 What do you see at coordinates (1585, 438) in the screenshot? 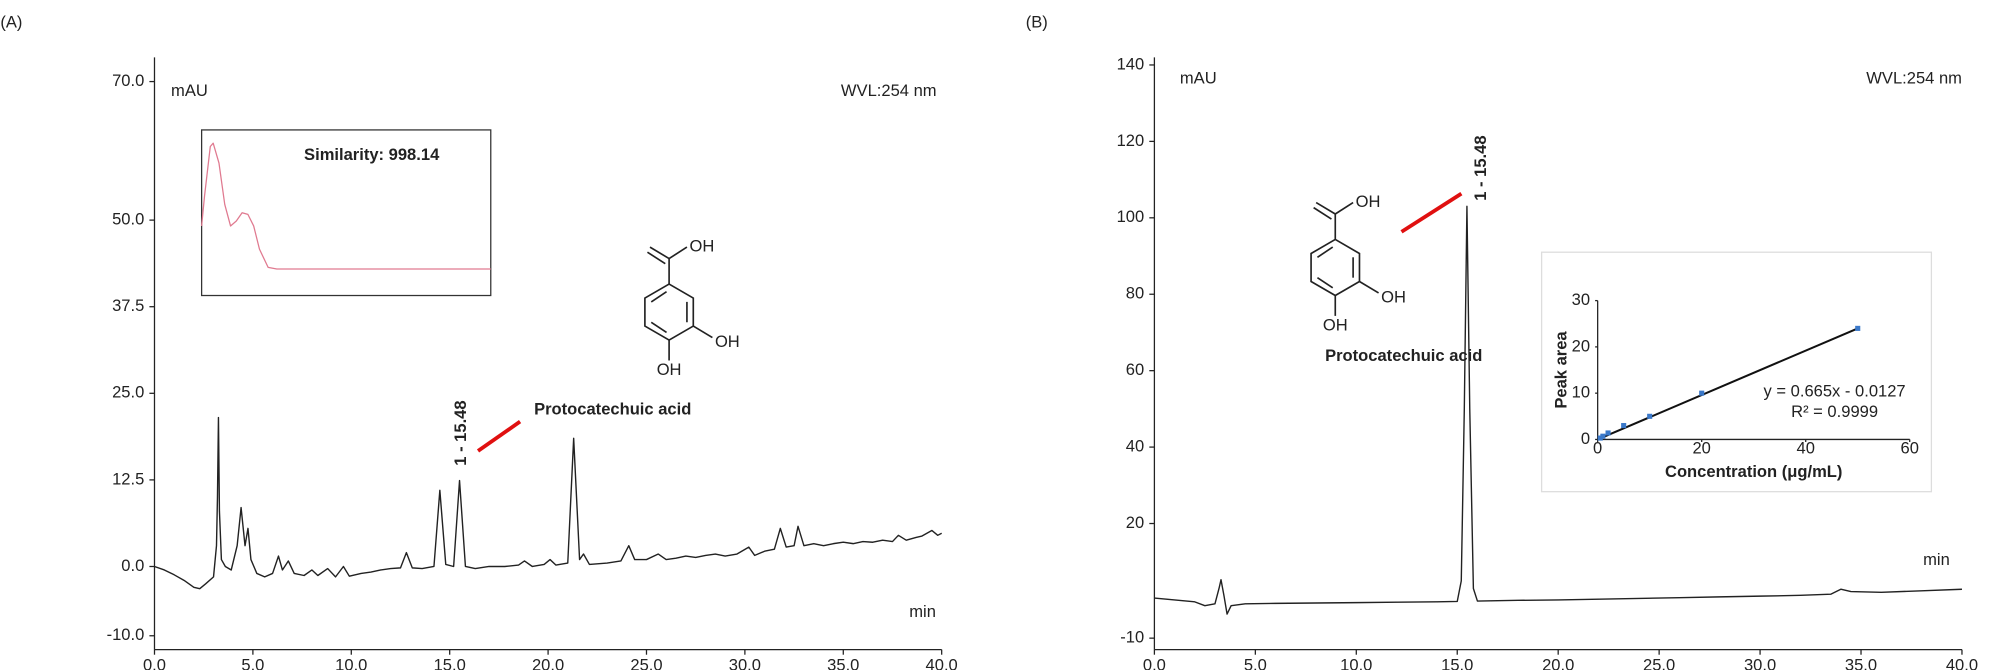
I see `y-tick-label: 0` at bounding box center [1585, 438].